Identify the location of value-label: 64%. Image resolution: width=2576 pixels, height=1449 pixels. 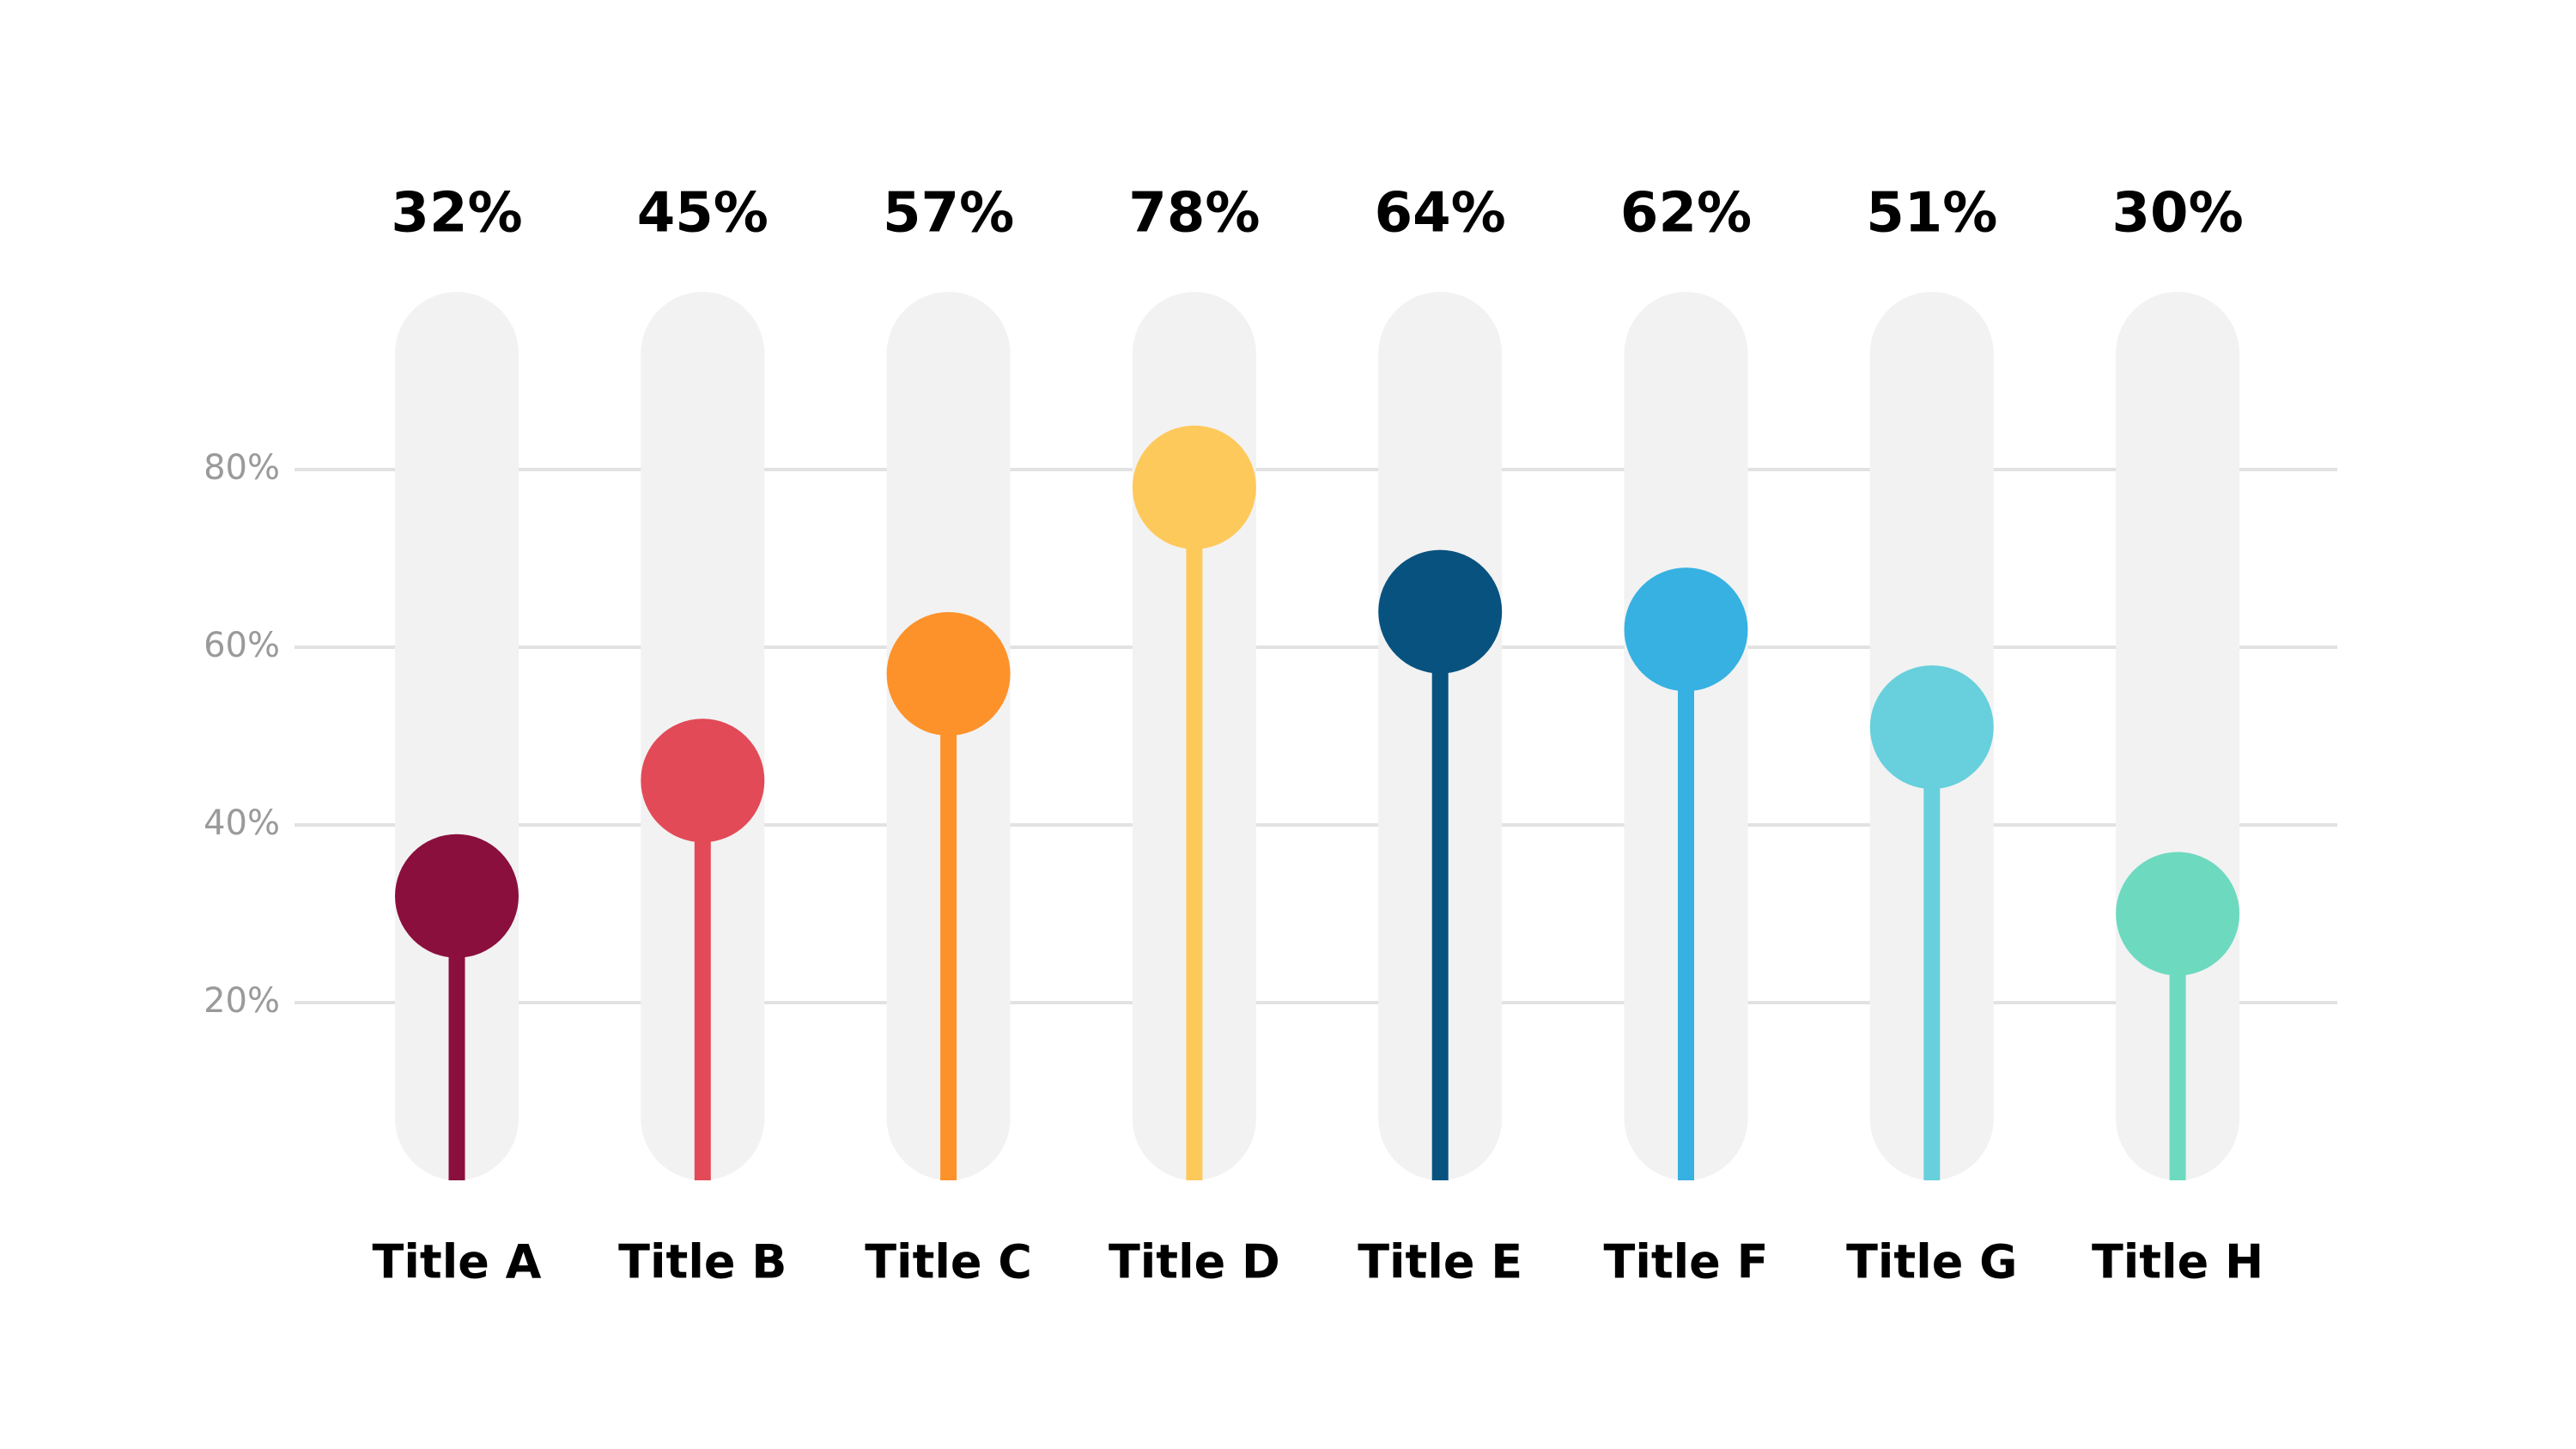
(1440, 214).